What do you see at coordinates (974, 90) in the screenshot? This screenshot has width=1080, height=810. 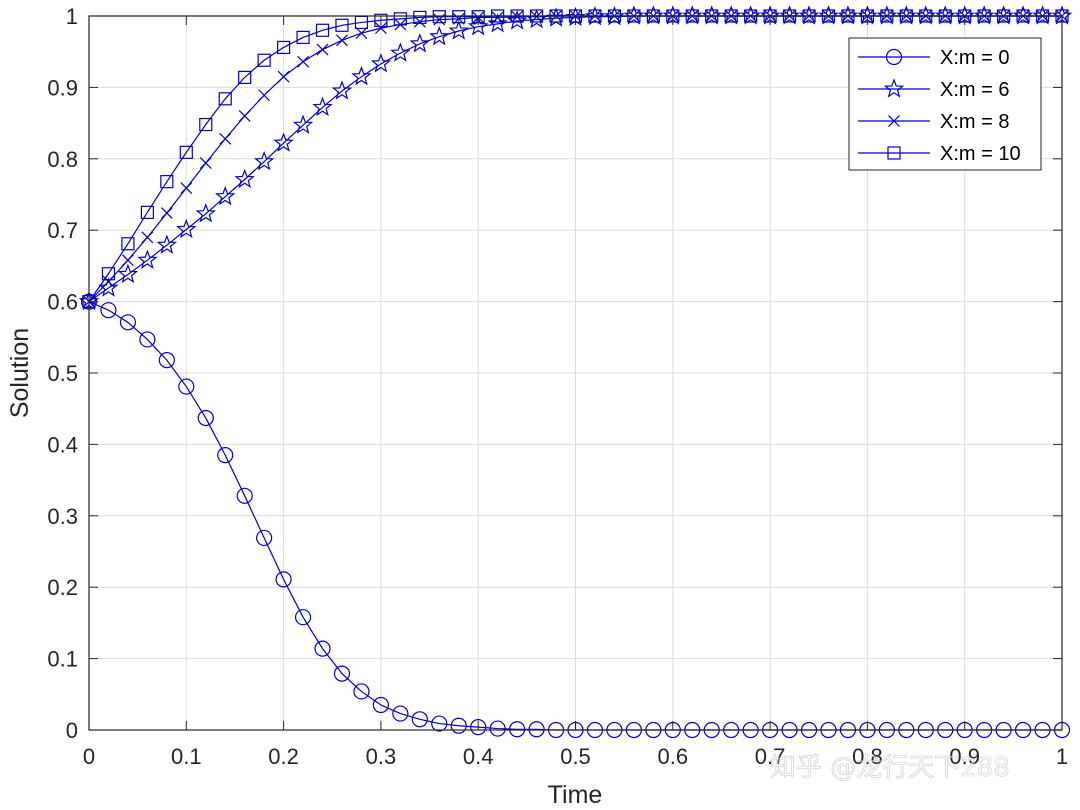 I see `legend-entry-label: X:m = 6` at bounding box center [974, 90].